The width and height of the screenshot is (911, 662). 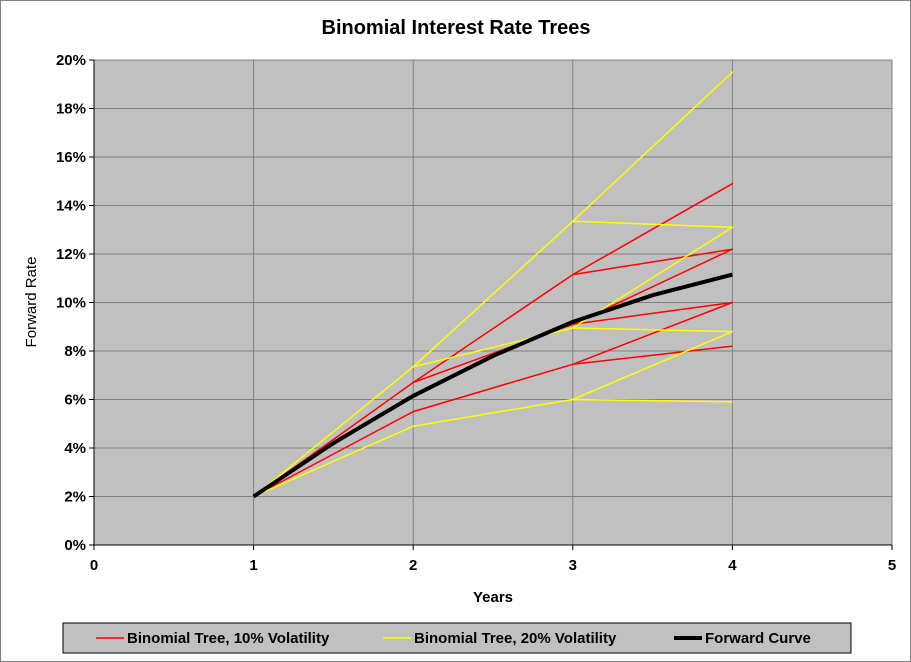 I want to click on legend-label: Binomial Tree, 20% Volatility, so click(x=515, y=638).